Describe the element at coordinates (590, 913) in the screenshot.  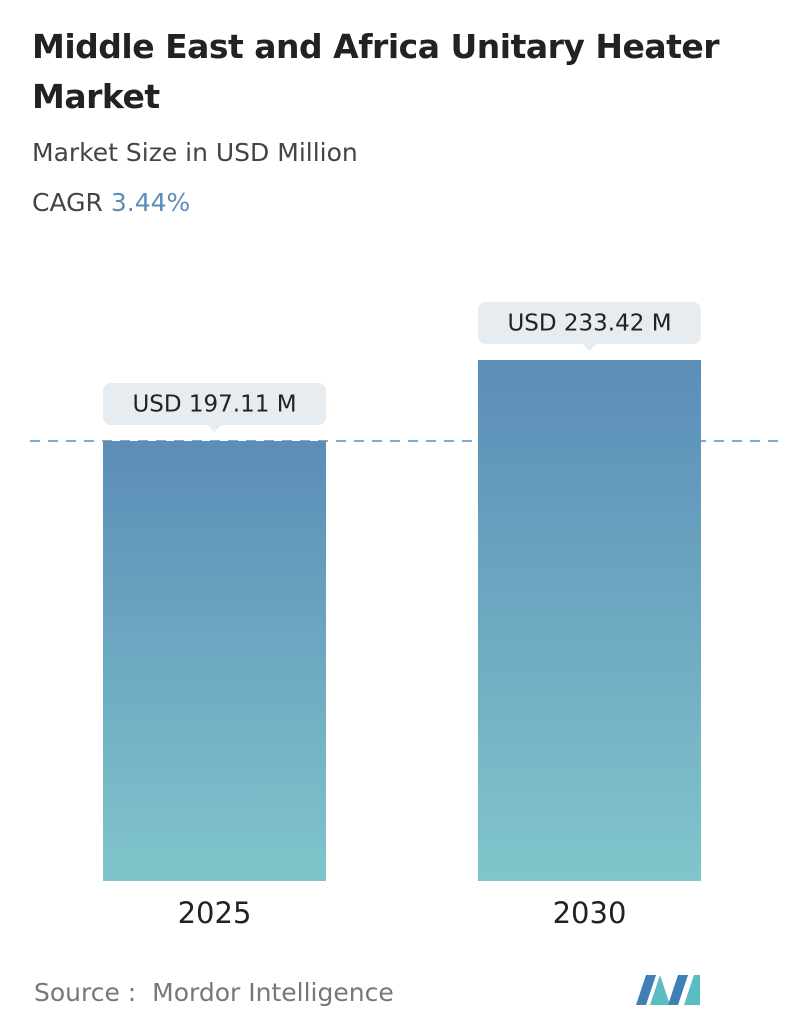
I see `x-tick-label: 2030` at that location.